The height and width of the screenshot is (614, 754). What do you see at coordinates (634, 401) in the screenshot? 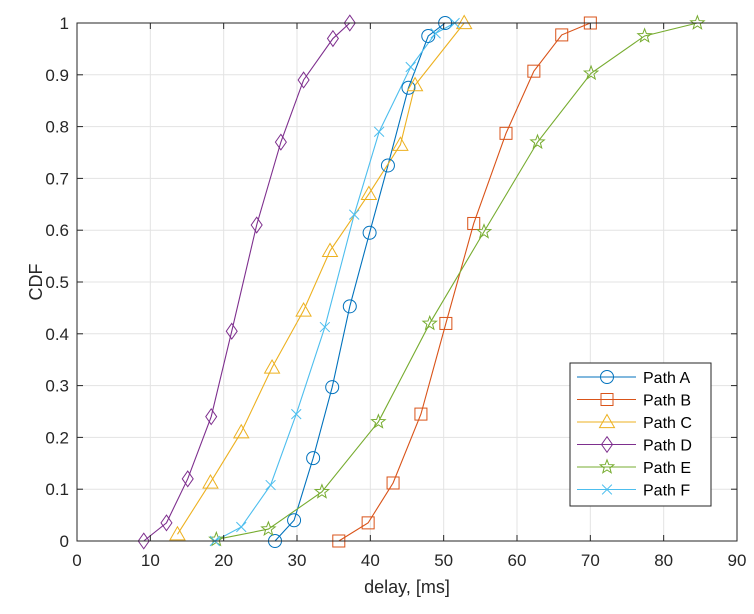
I see `legend-item-path-b: Path B` at bounding box center [634, 401].